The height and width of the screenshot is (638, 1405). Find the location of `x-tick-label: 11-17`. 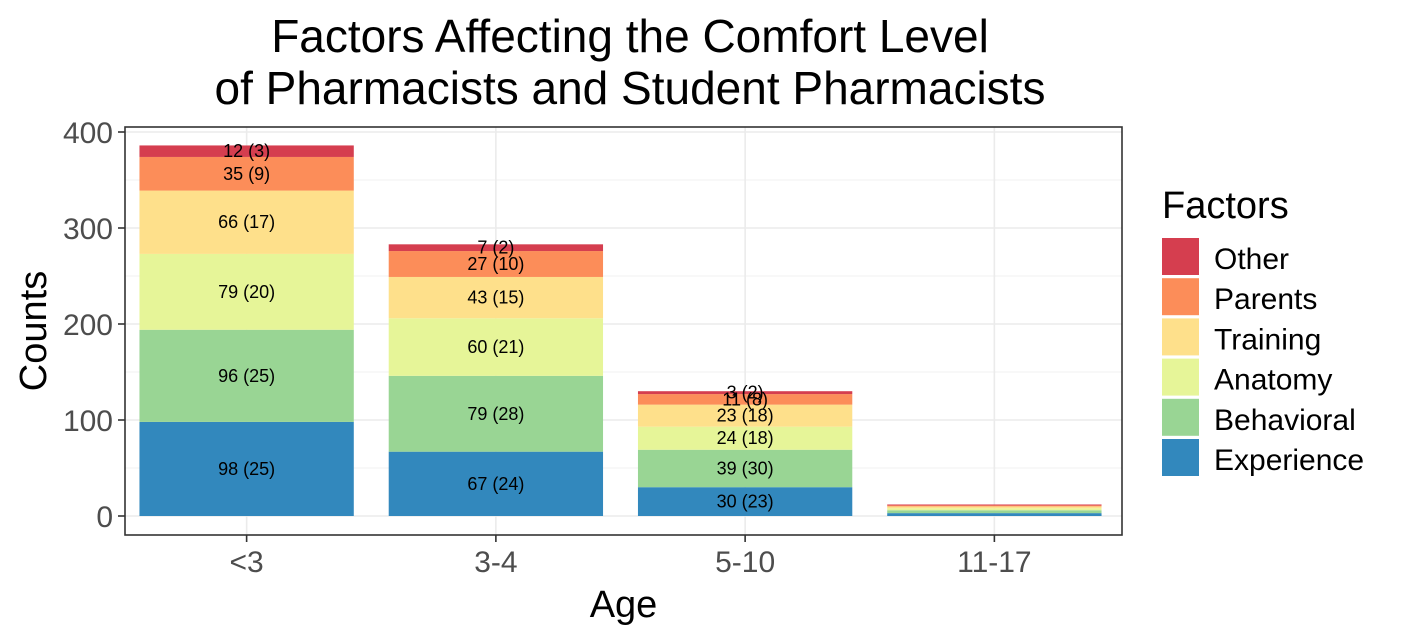

x-tick-label: 11-17 is located at coordinates (994, 562).